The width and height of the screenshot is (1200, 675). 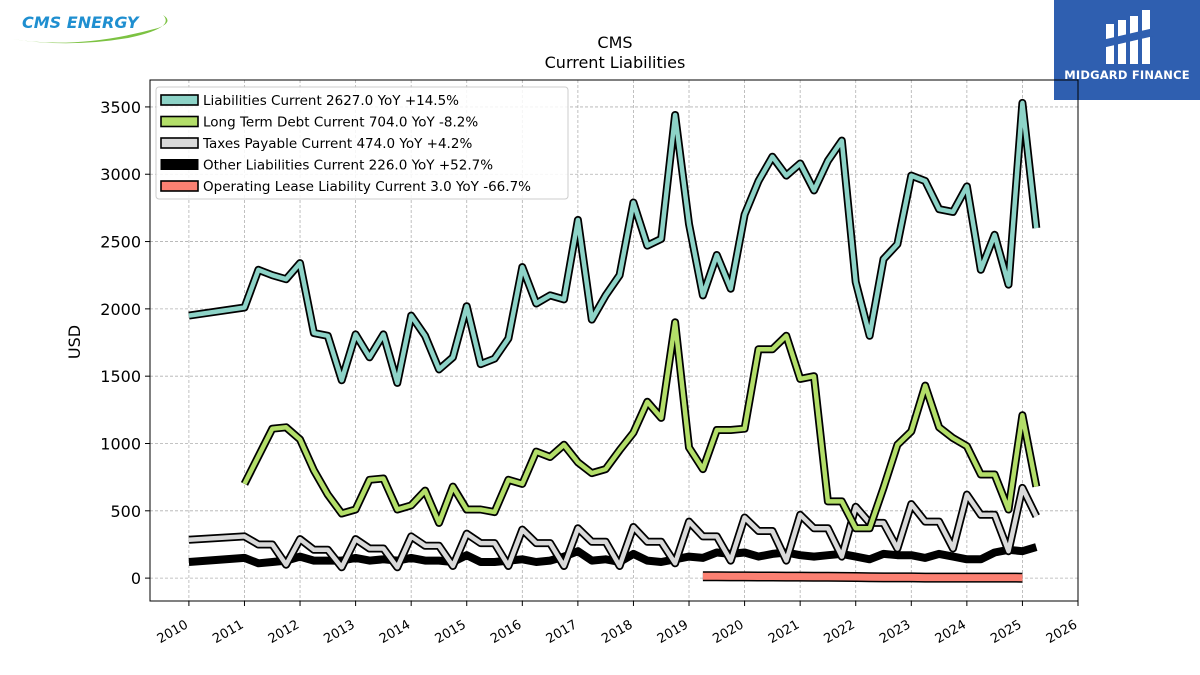 I want to click on x-tick-label: 2011, so click(x=228, y=632).